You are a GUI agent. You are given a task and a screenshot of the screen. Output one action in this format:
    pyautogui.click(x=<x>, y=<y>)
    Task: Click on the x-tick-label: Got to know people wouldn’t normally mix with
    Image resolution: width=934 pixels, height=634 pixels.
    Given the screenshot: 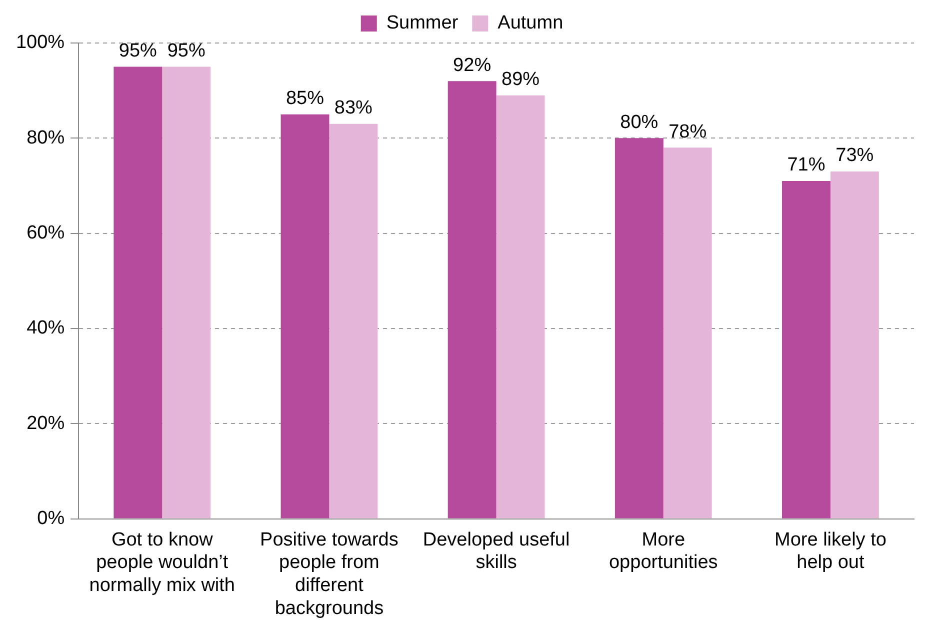 What is the action you would take?
    pyautogui.click(x=162, y=562)
    